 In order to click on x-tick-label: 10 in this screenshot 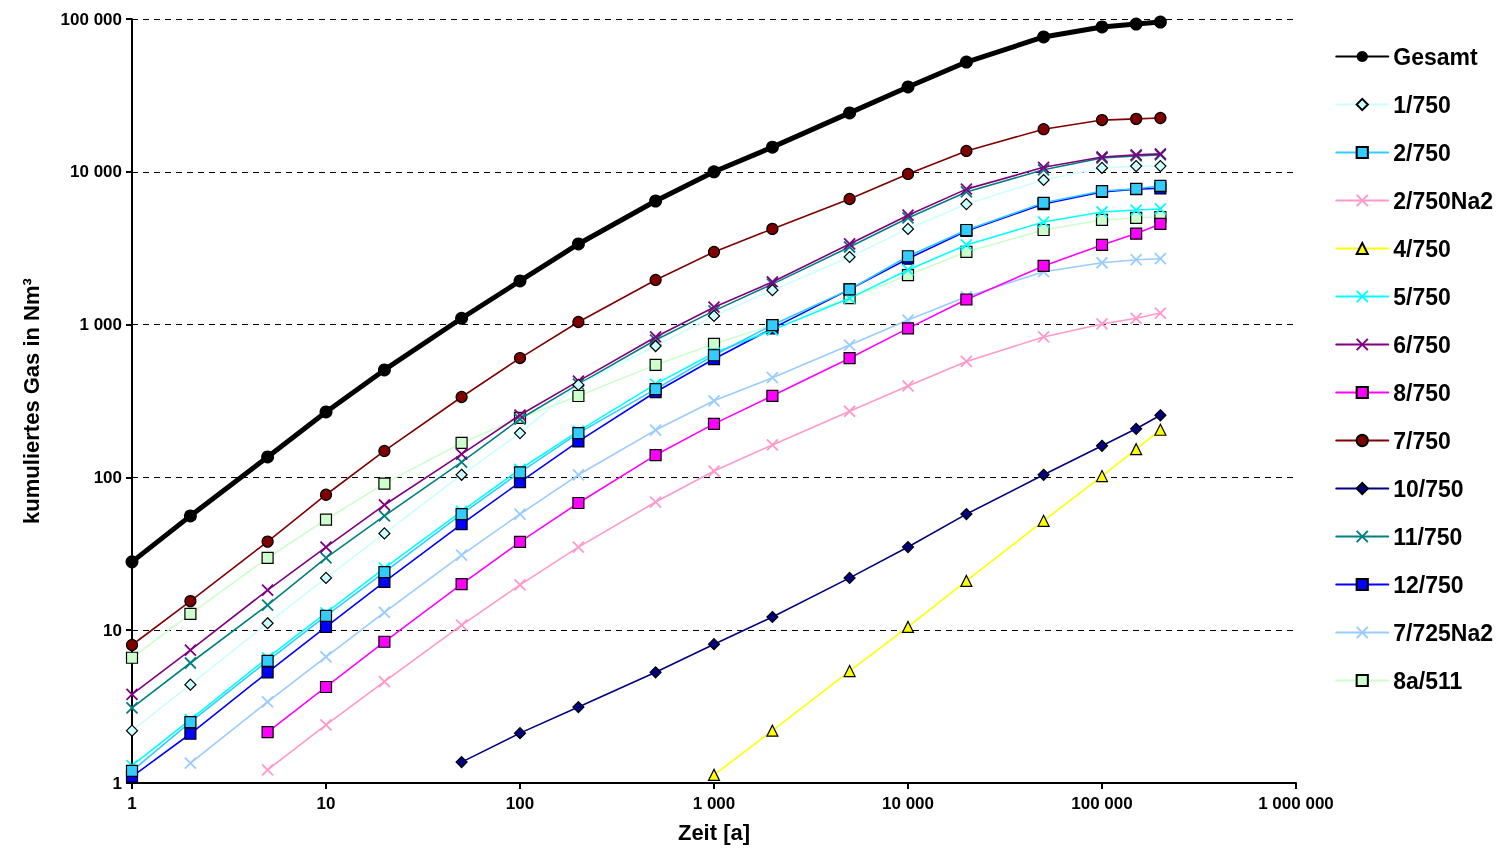, I will do `click(326, 803)`.